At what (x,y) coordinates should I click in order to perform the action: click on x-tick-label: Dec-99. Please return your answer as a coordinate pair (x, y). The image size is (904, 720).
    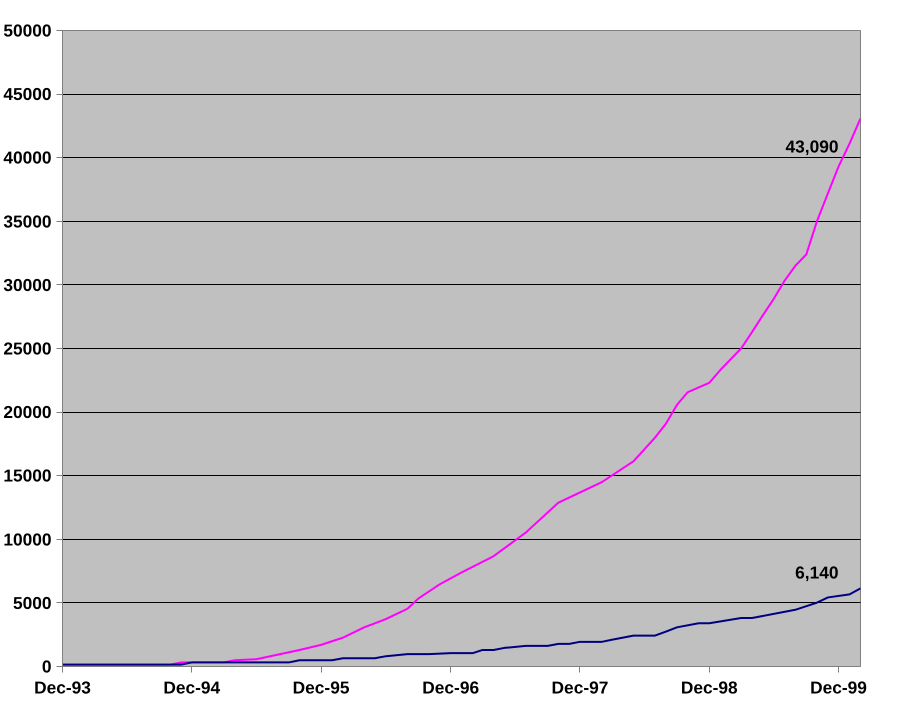
    Looking at the image, I should click on (838, 688).